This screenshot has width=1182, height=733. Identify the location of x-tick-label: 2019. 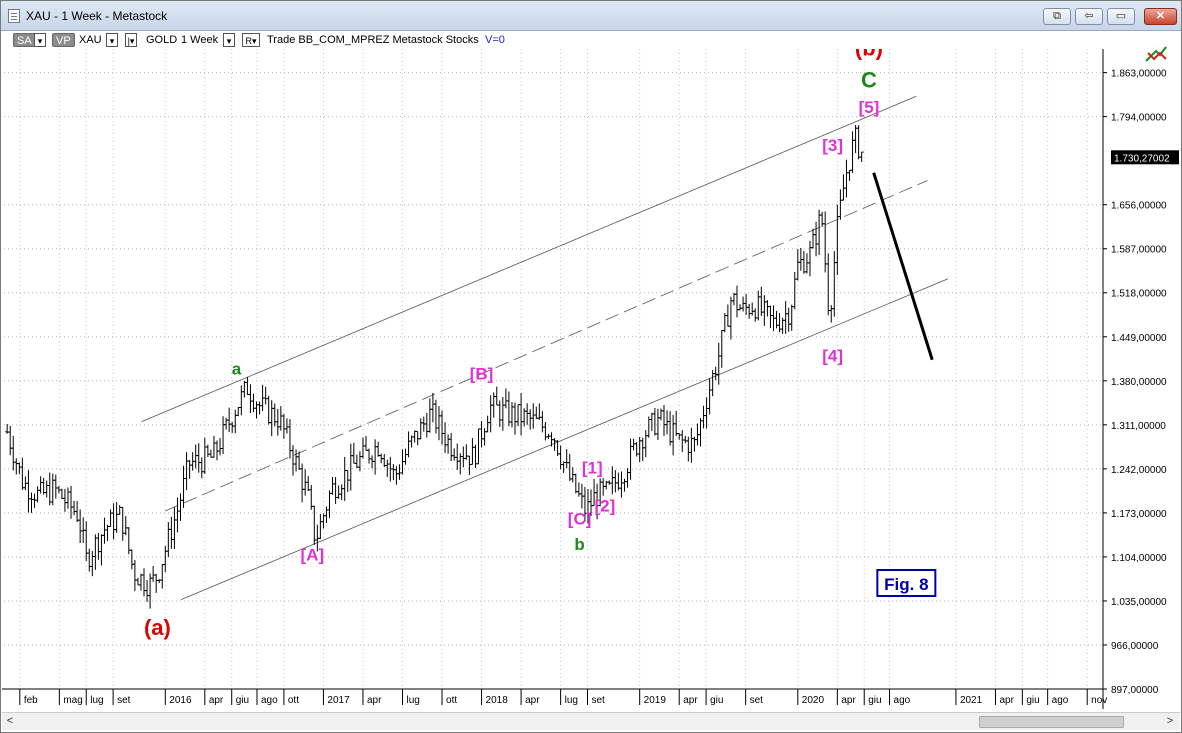
(655, 700).